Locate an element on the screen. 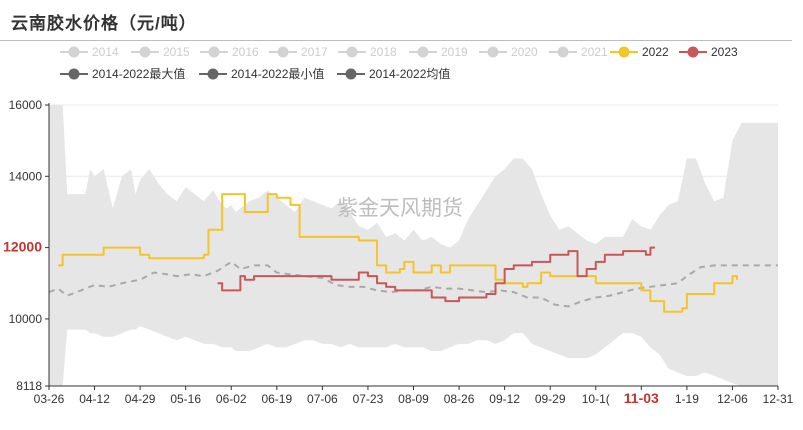 This screenshot has width=803, height=430. x-tick-label: 07-23 is located at coordinates (368, 399).